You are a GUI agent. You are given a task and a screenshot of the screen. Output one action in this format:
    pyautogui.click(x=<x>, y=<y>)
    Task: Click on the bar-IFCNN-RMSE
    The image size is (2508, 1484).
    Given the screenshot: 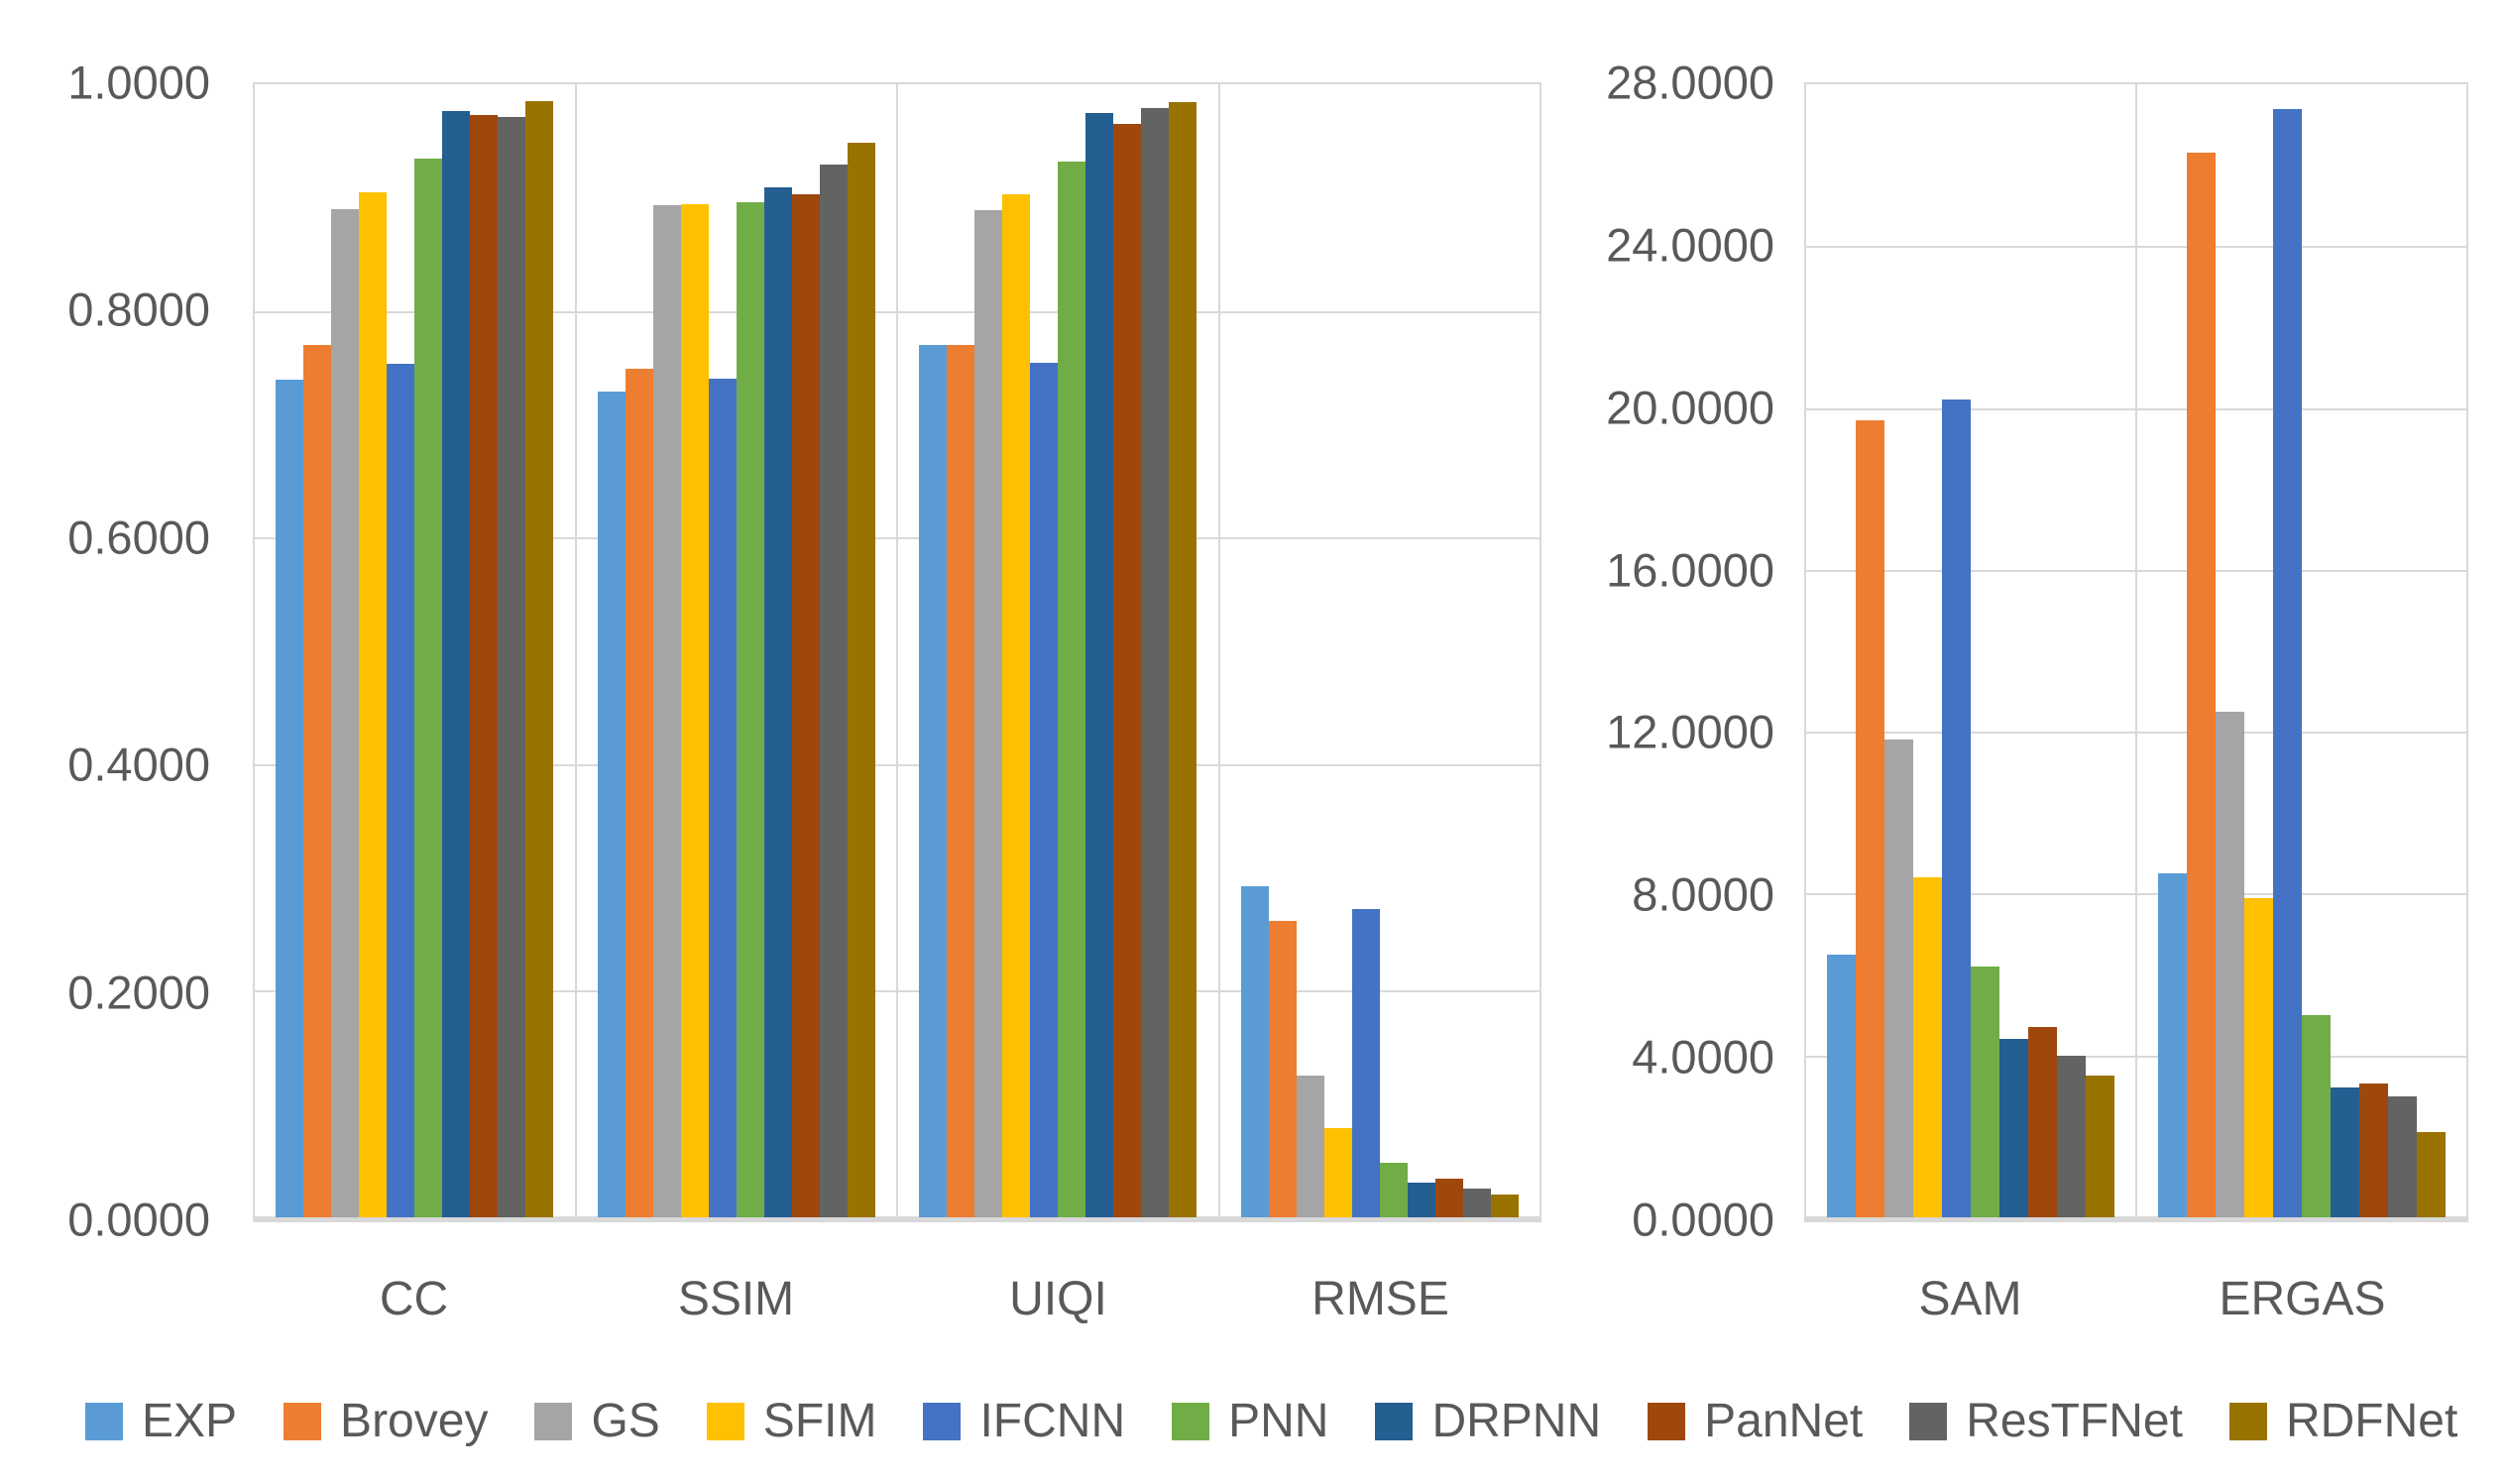 What is the action you would take?
    pyautogui.click(x=1366, y=1063)
    